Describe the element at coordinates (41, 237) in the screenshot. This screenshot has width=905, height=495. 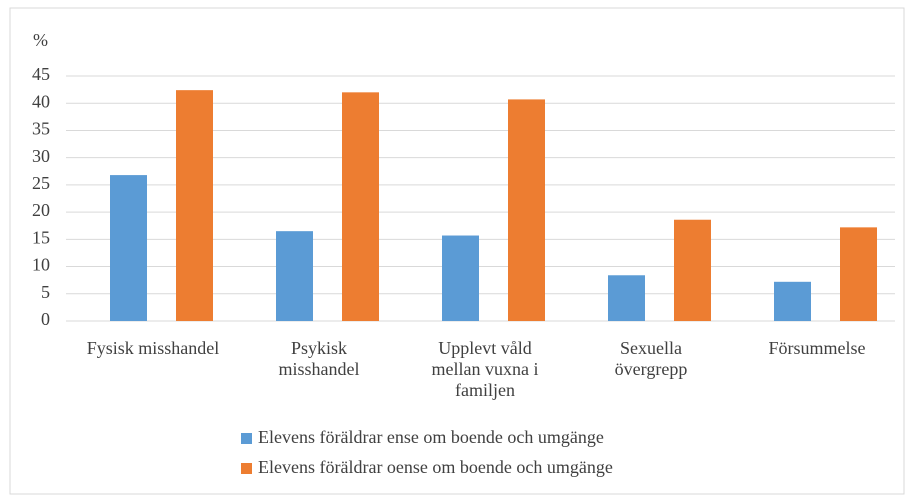
I see `y-tick-label: 15` at that location.